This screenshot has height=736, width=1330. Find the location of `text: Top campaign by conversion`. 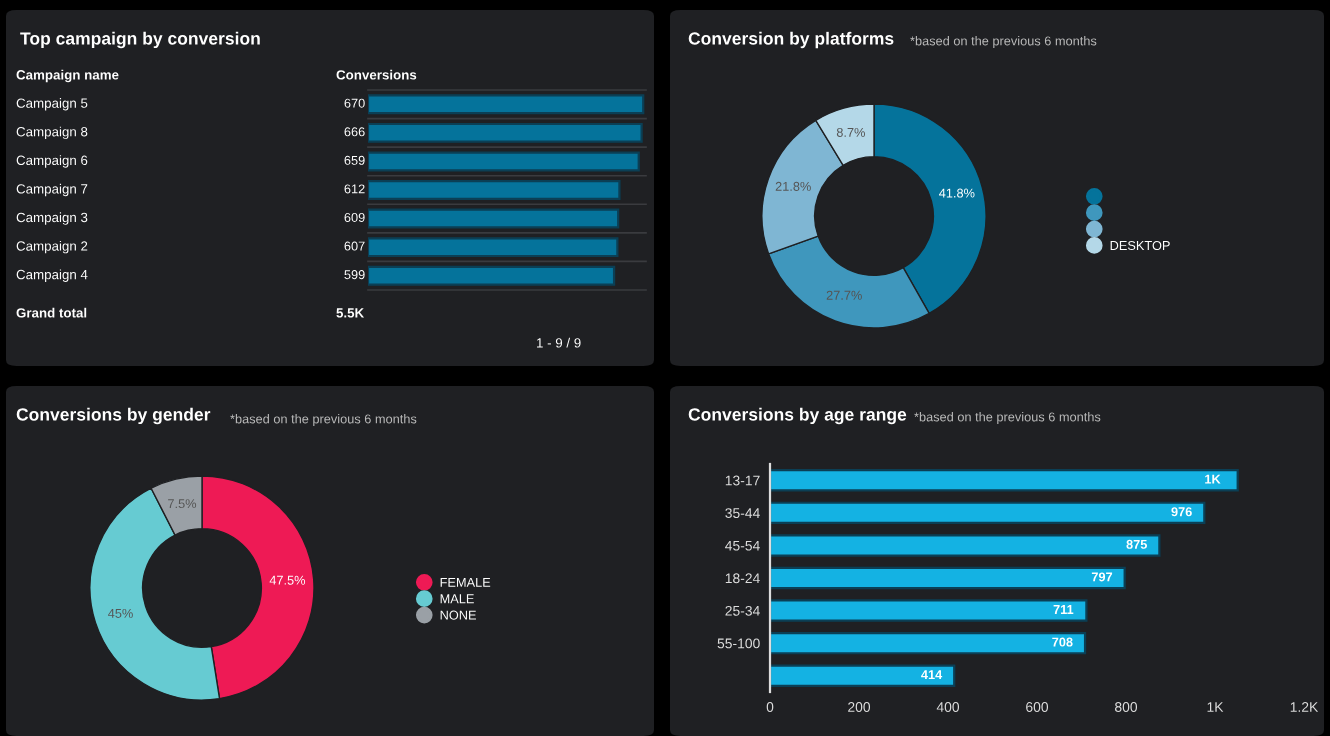

text: Top campaign by conversion is located at coordinates (140, 40).